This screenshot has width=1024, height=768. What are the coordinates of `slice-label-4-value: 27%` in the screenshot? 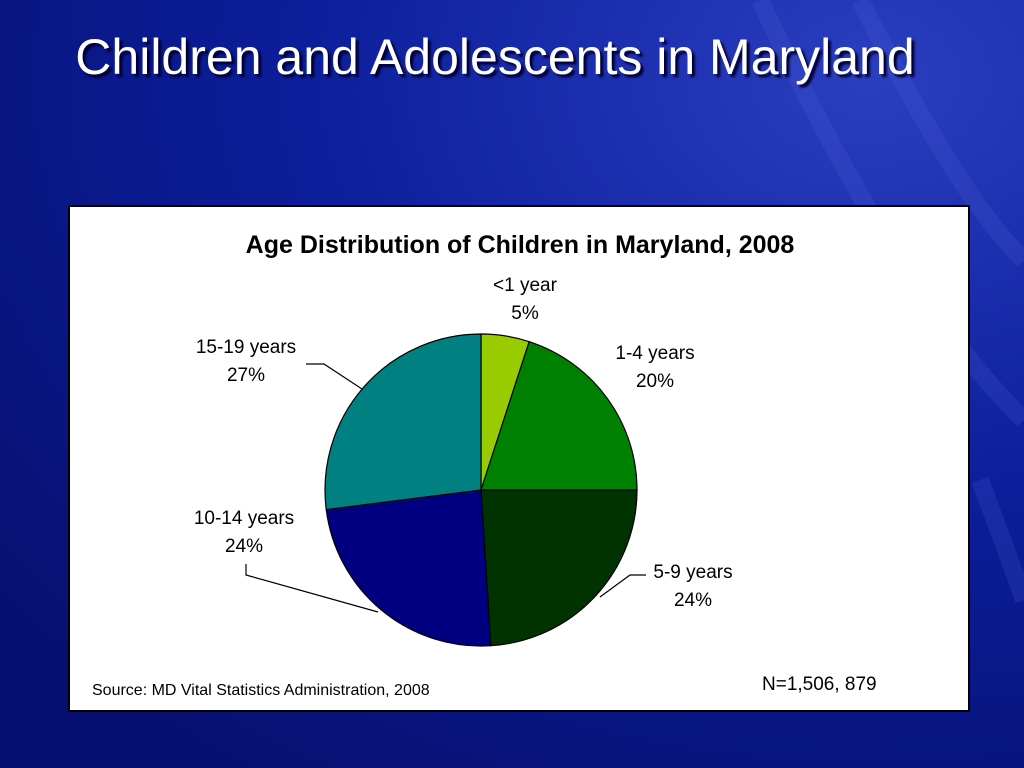 It's located at (246, 375).